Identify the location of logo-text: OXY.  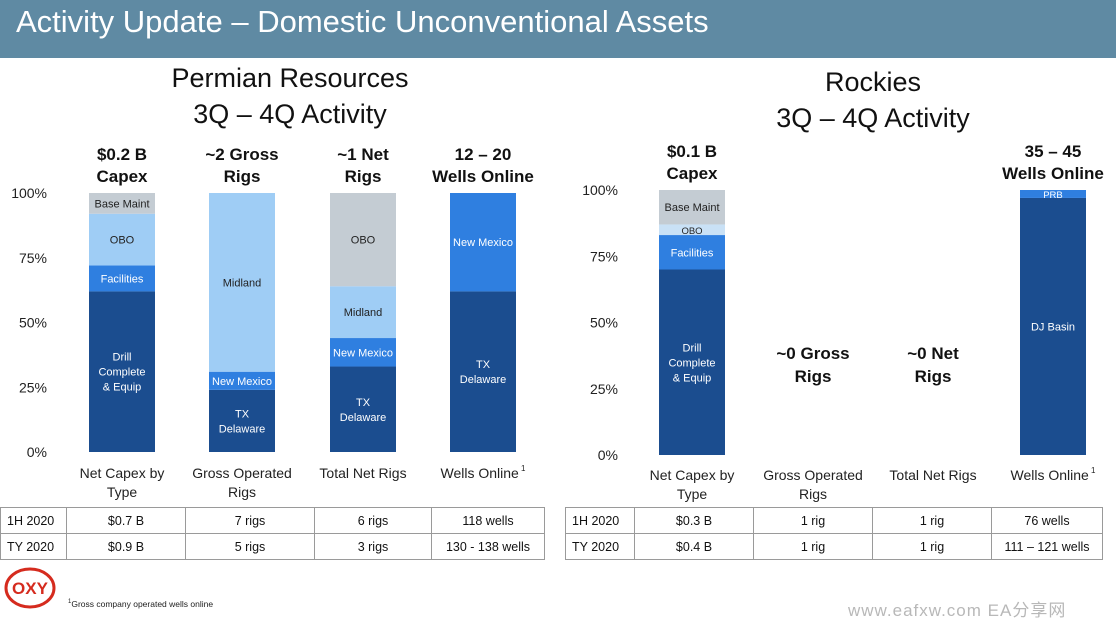
(30, 588).